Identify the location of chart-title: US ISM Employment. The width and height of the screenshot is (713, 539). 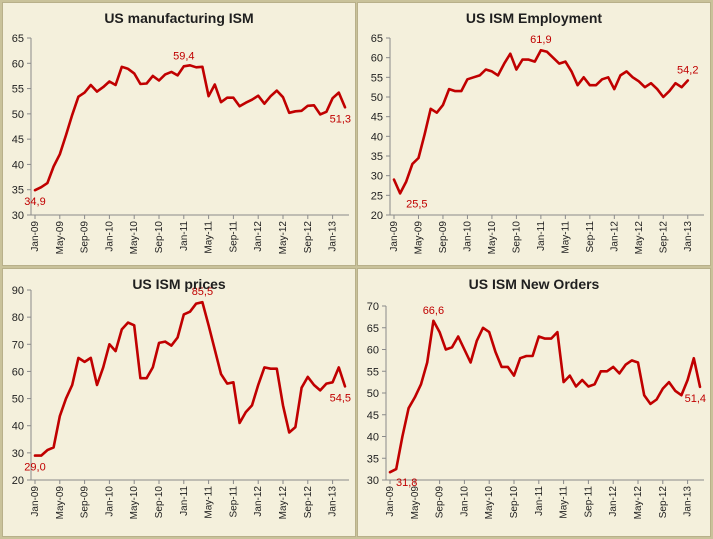
(534, 18).